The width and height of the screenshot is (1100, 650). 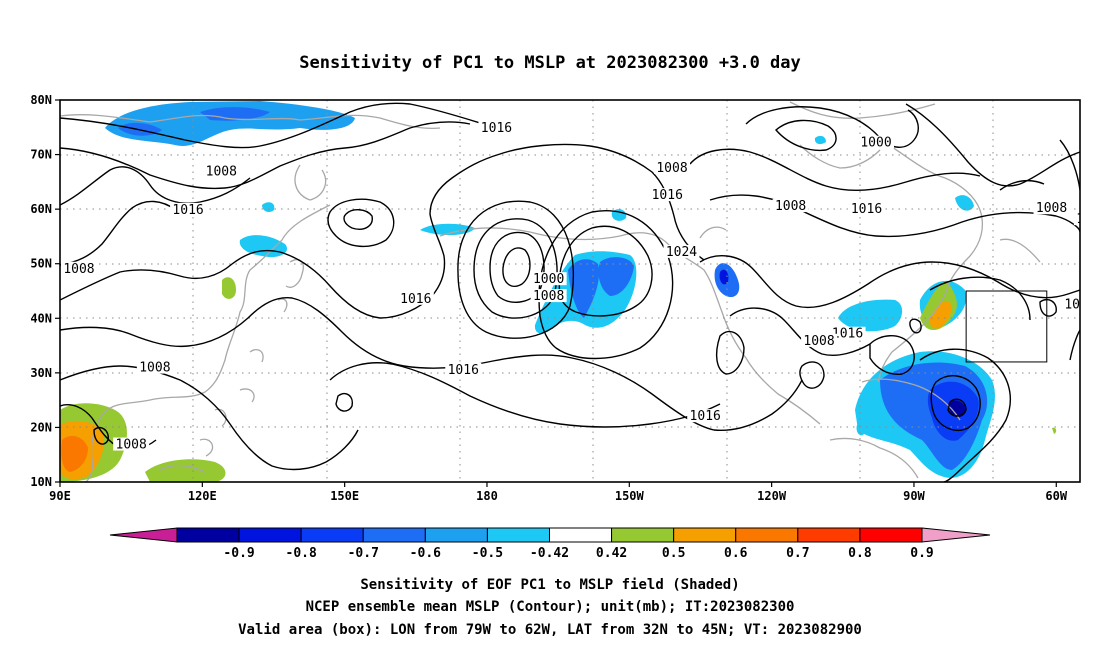 I want to click on lon-tick-label: 60W, so click(x=1056, y=496).